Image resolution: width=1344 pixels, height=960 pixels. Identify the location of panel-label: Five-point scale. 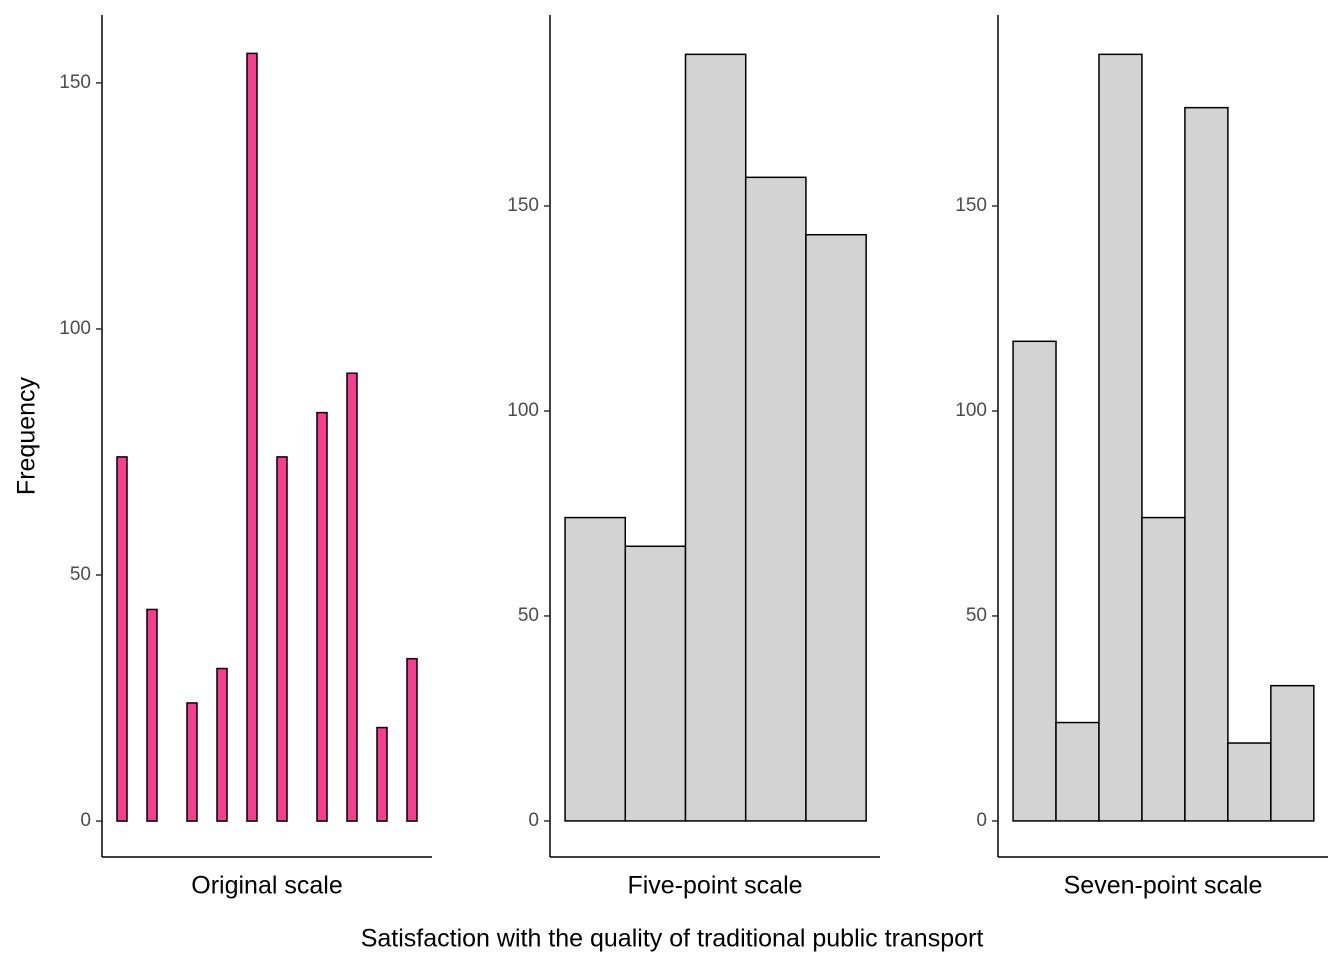
(714, 886).